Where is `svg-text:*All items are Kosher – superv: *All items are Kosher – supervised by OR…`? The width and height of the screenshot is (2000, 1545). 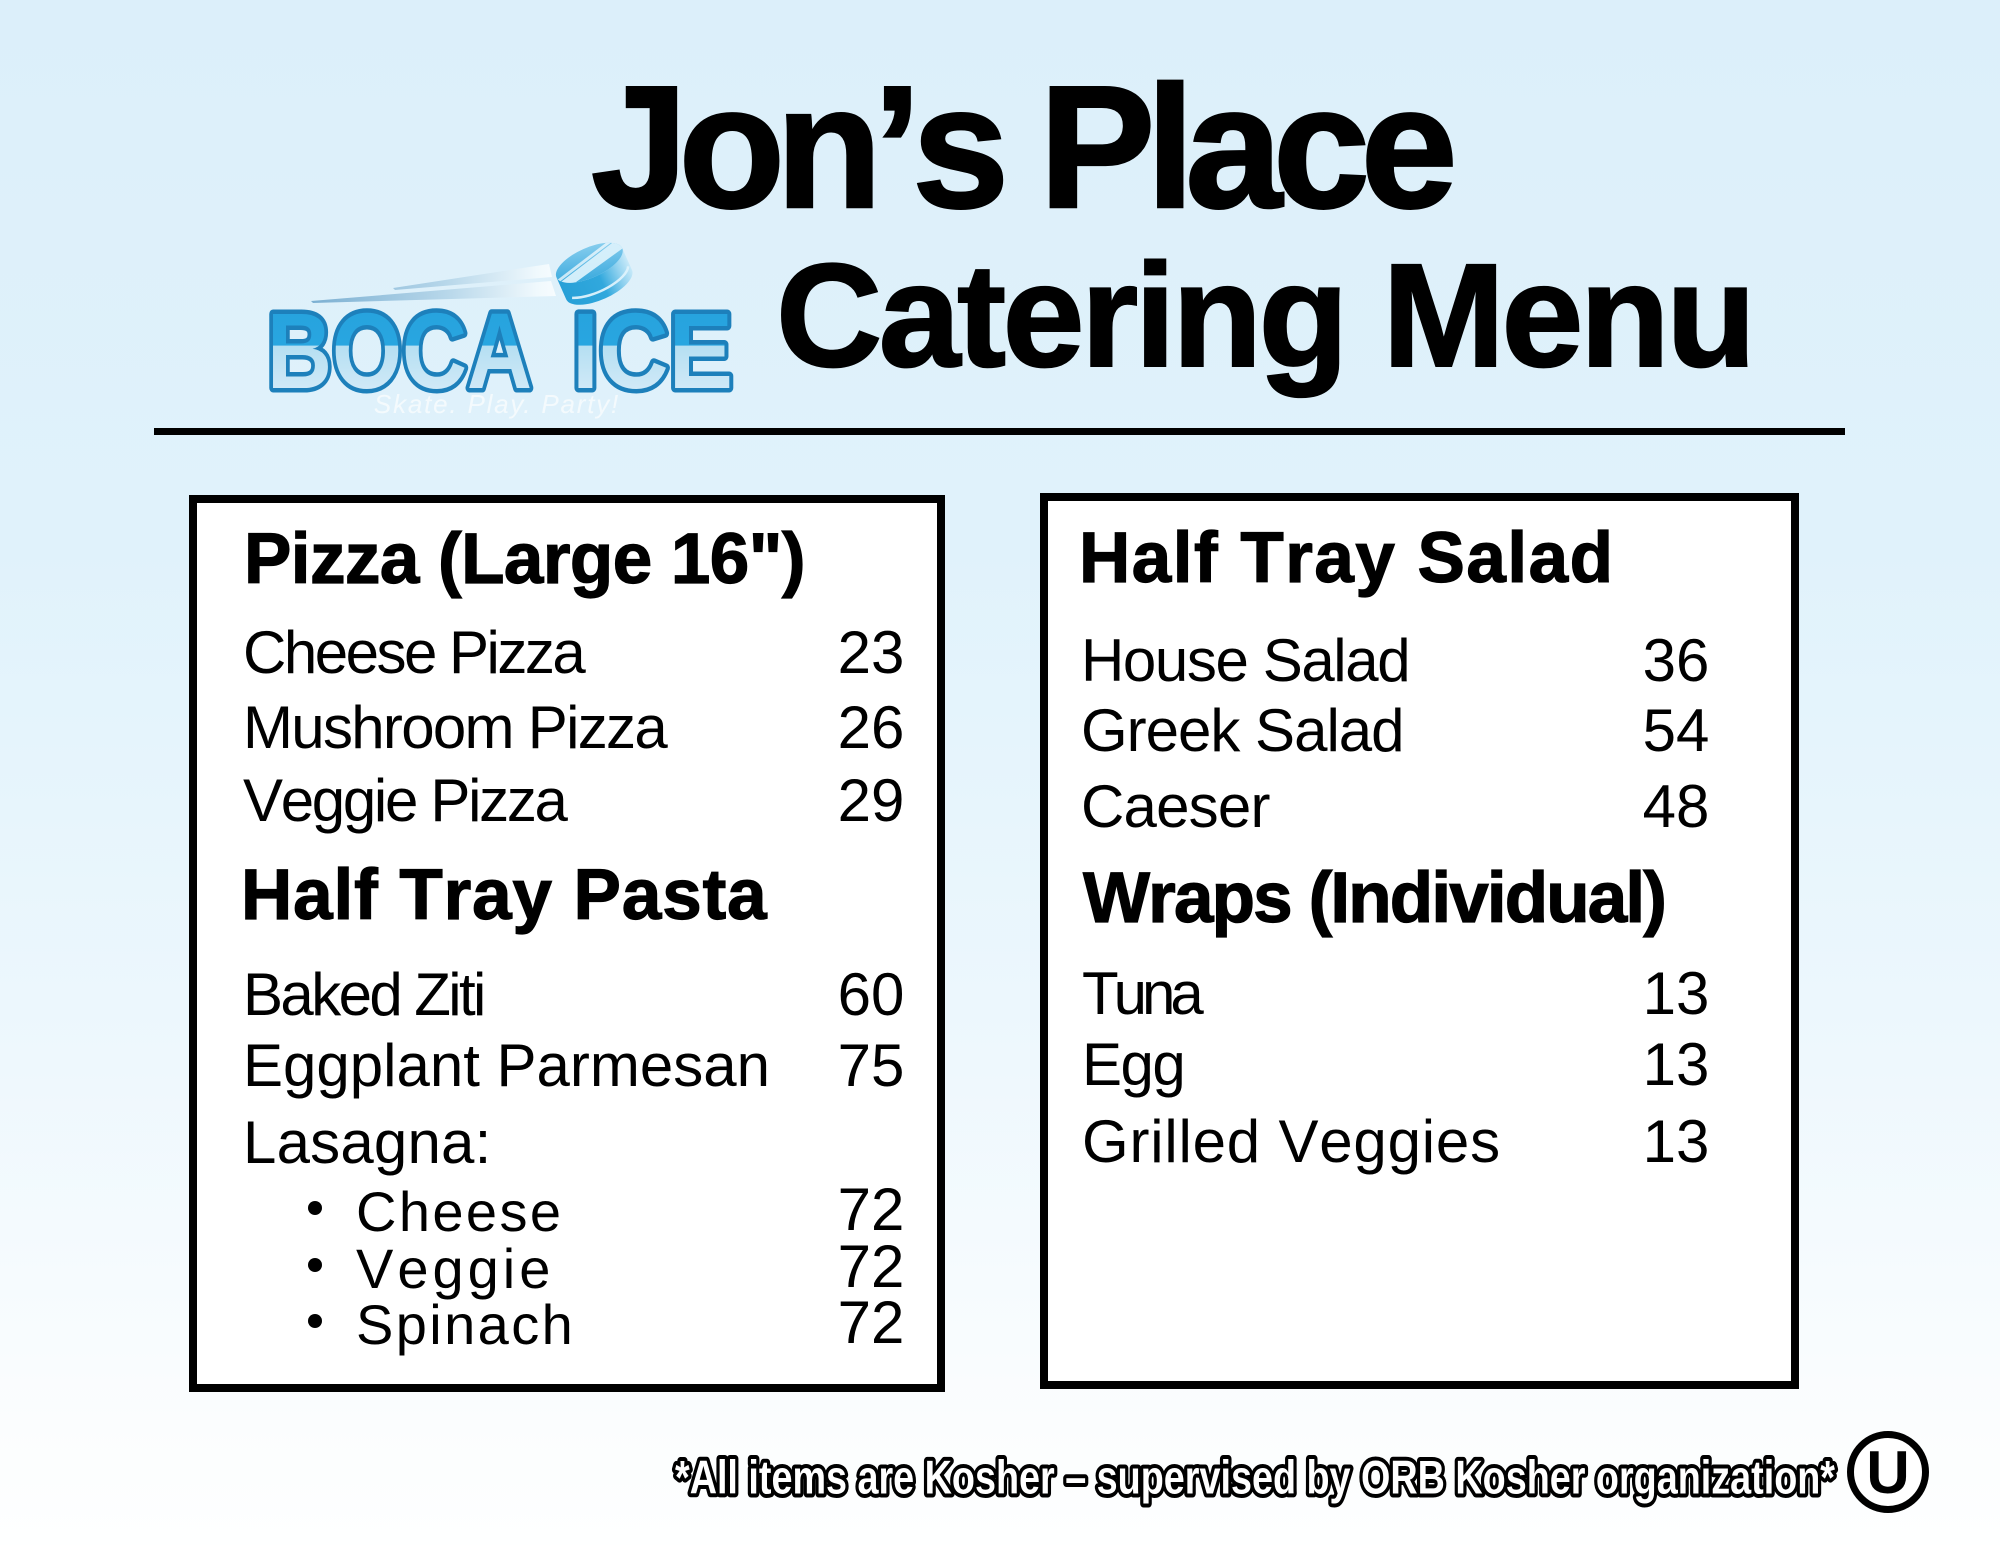 svg-text:*All items are Kosher – superv: *All items are Kosher – supervised by OR… is located at coordinates (1255, 1477).